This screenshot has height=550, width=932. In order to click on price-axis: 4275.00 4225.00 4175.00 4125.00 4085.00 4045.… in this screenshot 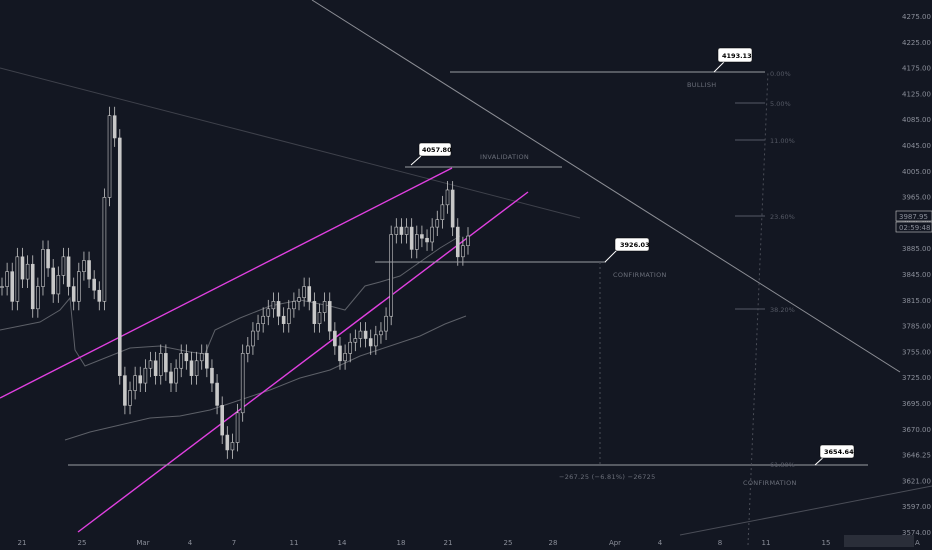, I will do `click(916, 275)`.